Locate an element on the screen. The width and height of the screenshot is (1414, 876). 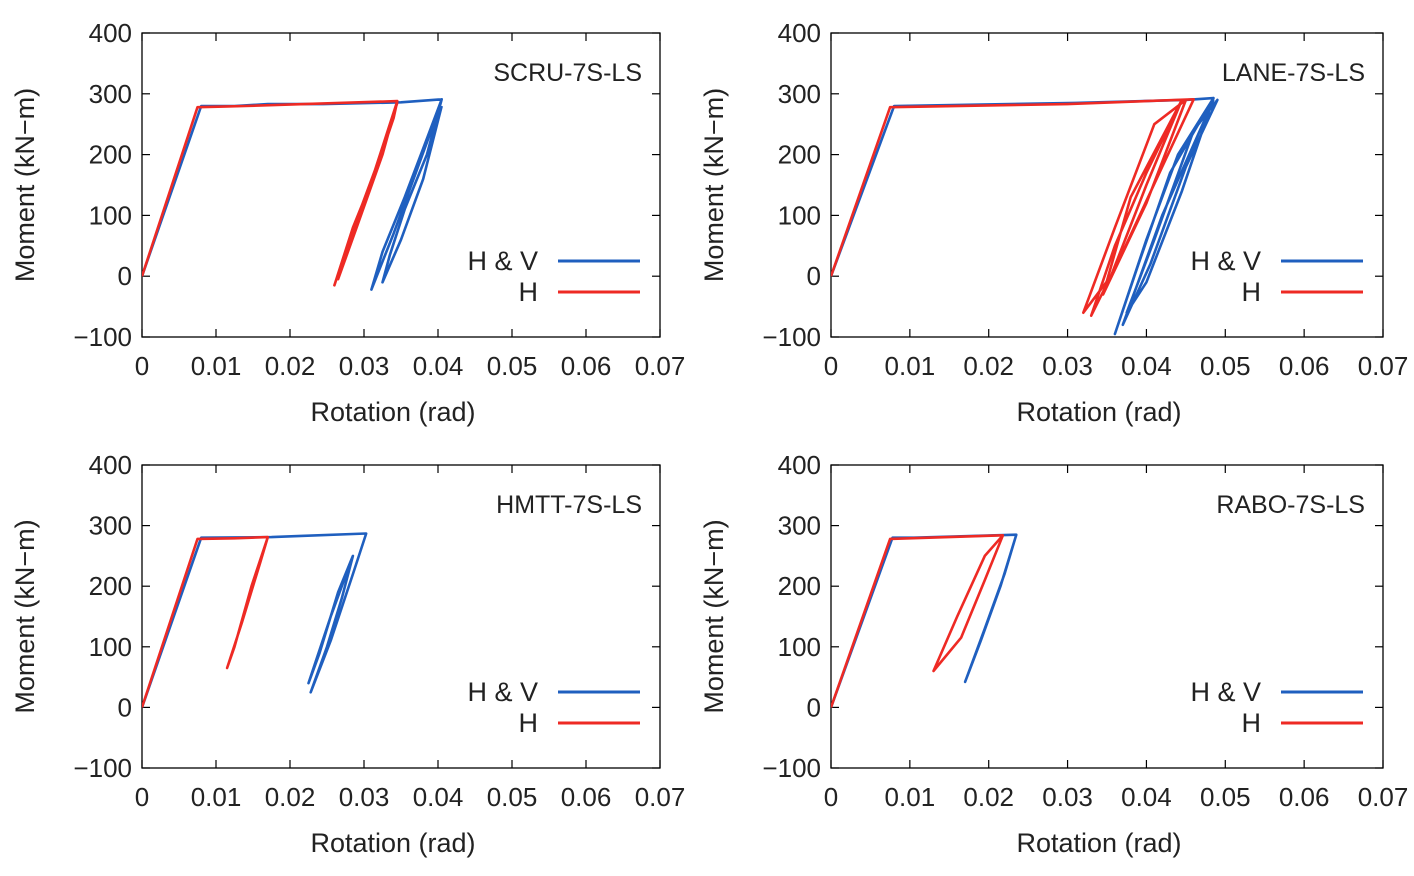
panel-label: RABO-7S-LS is located at coordinates (1290, 505).